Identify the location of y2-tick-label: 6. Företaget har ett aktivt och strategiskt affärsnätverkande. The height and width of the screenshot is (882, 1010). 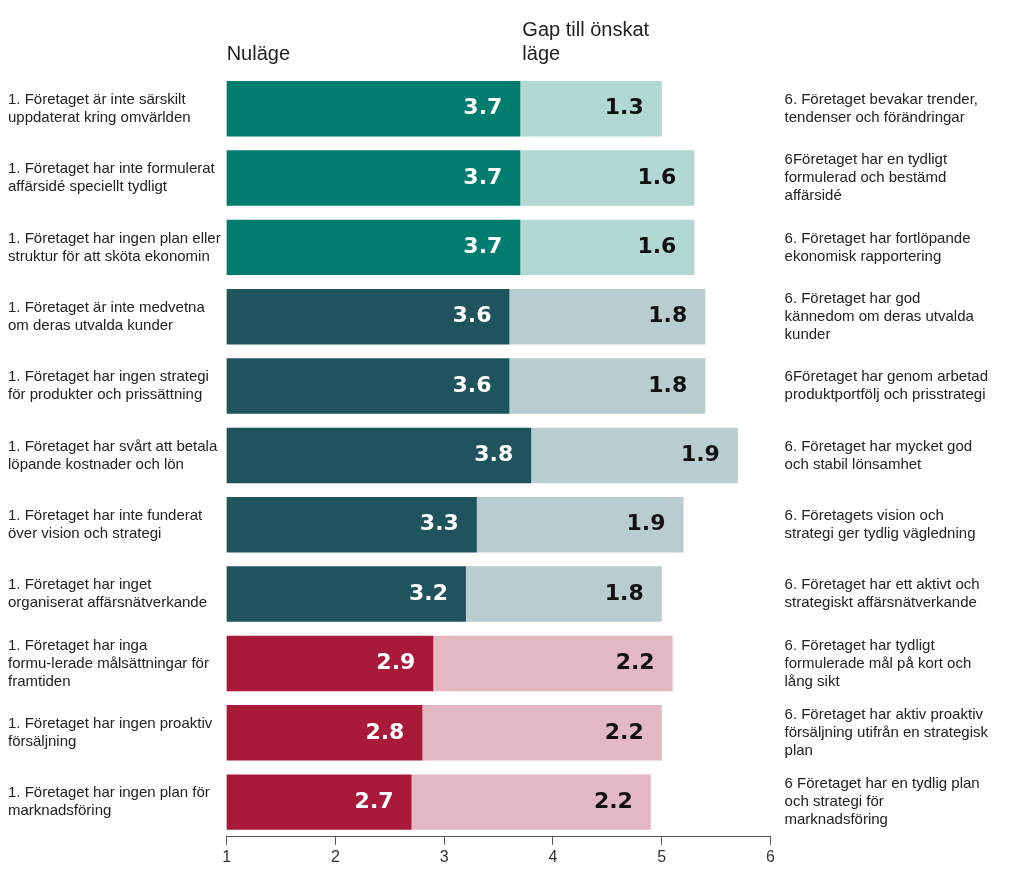
(882, 593).